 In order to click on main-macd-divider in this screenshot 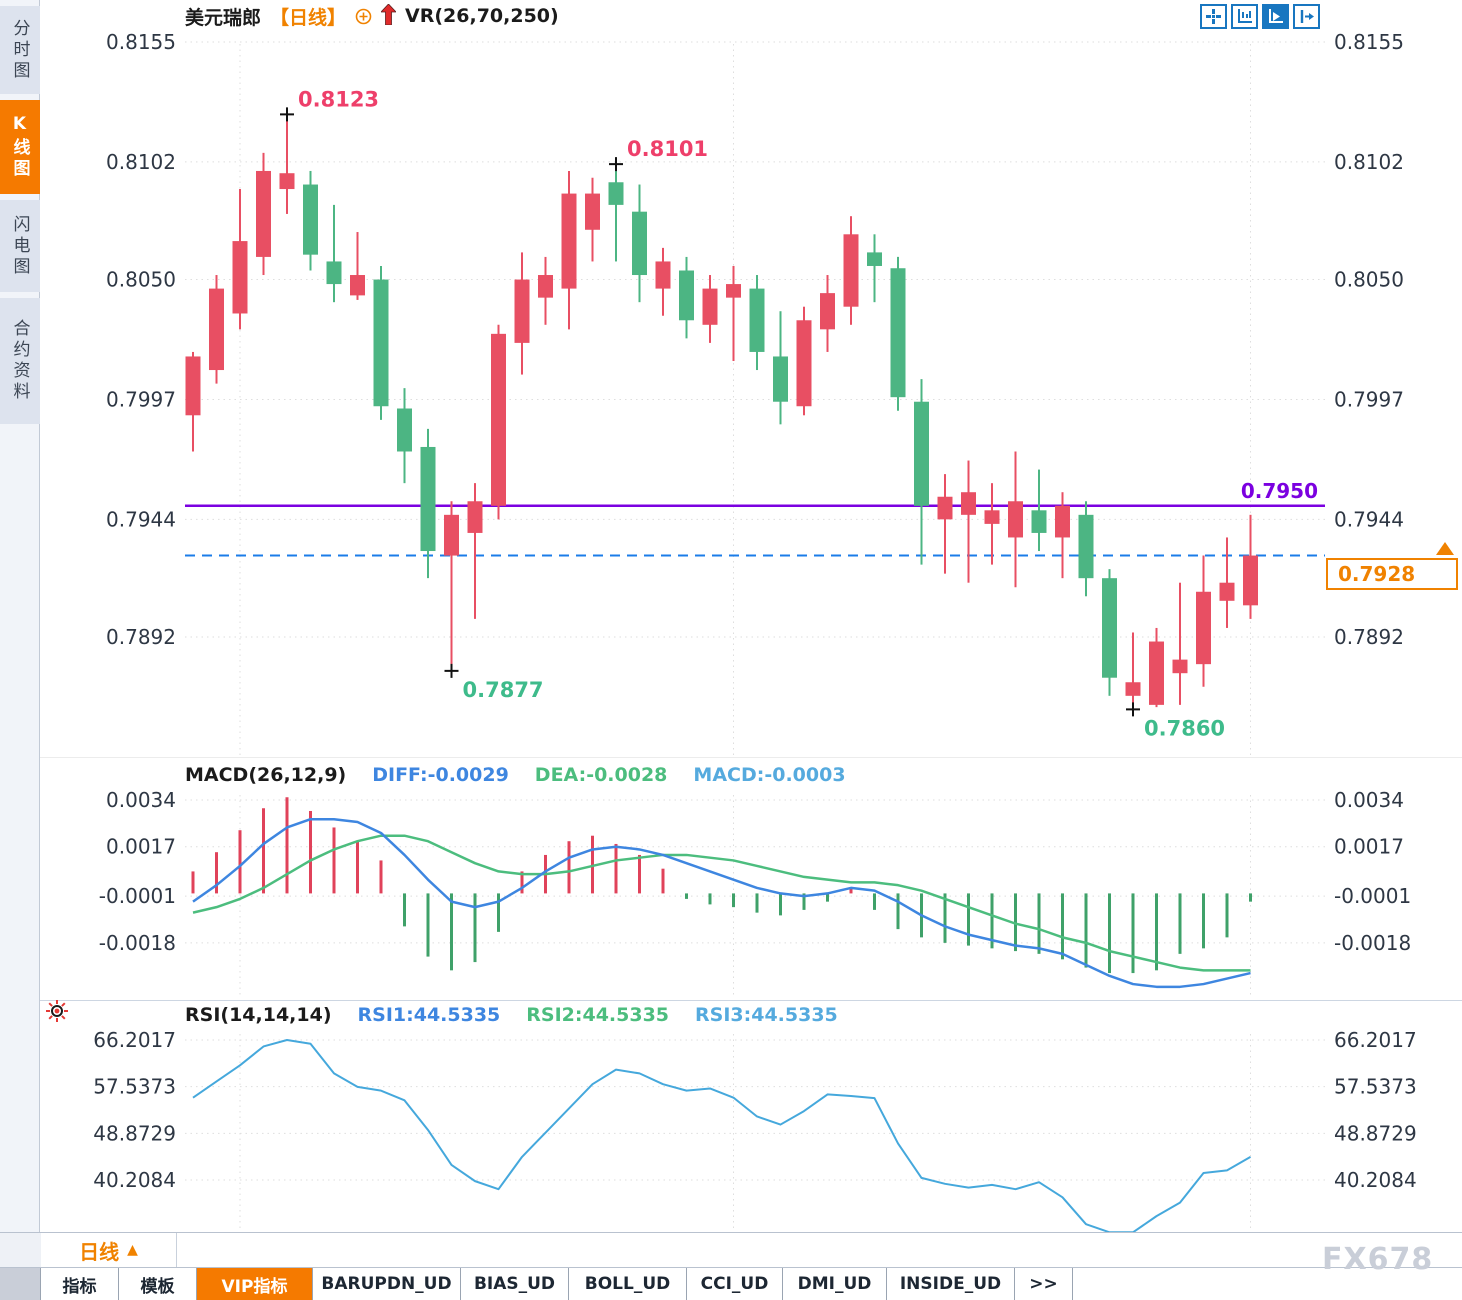, I will do `click(751, 757)`.